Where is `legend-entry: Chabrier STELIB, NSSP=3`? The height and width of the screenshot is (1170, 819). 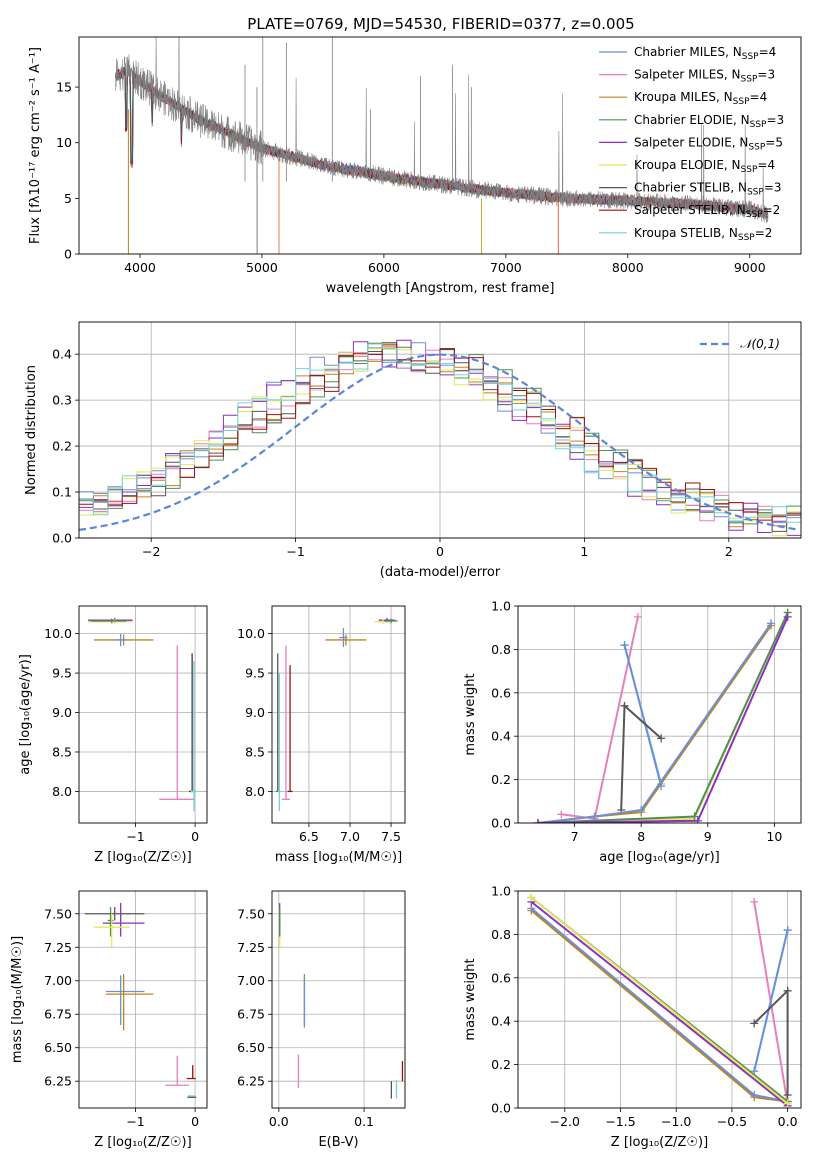 legend-entry: Chabrier STELIB, NSSP=3 is located at coordinates (708, 189).